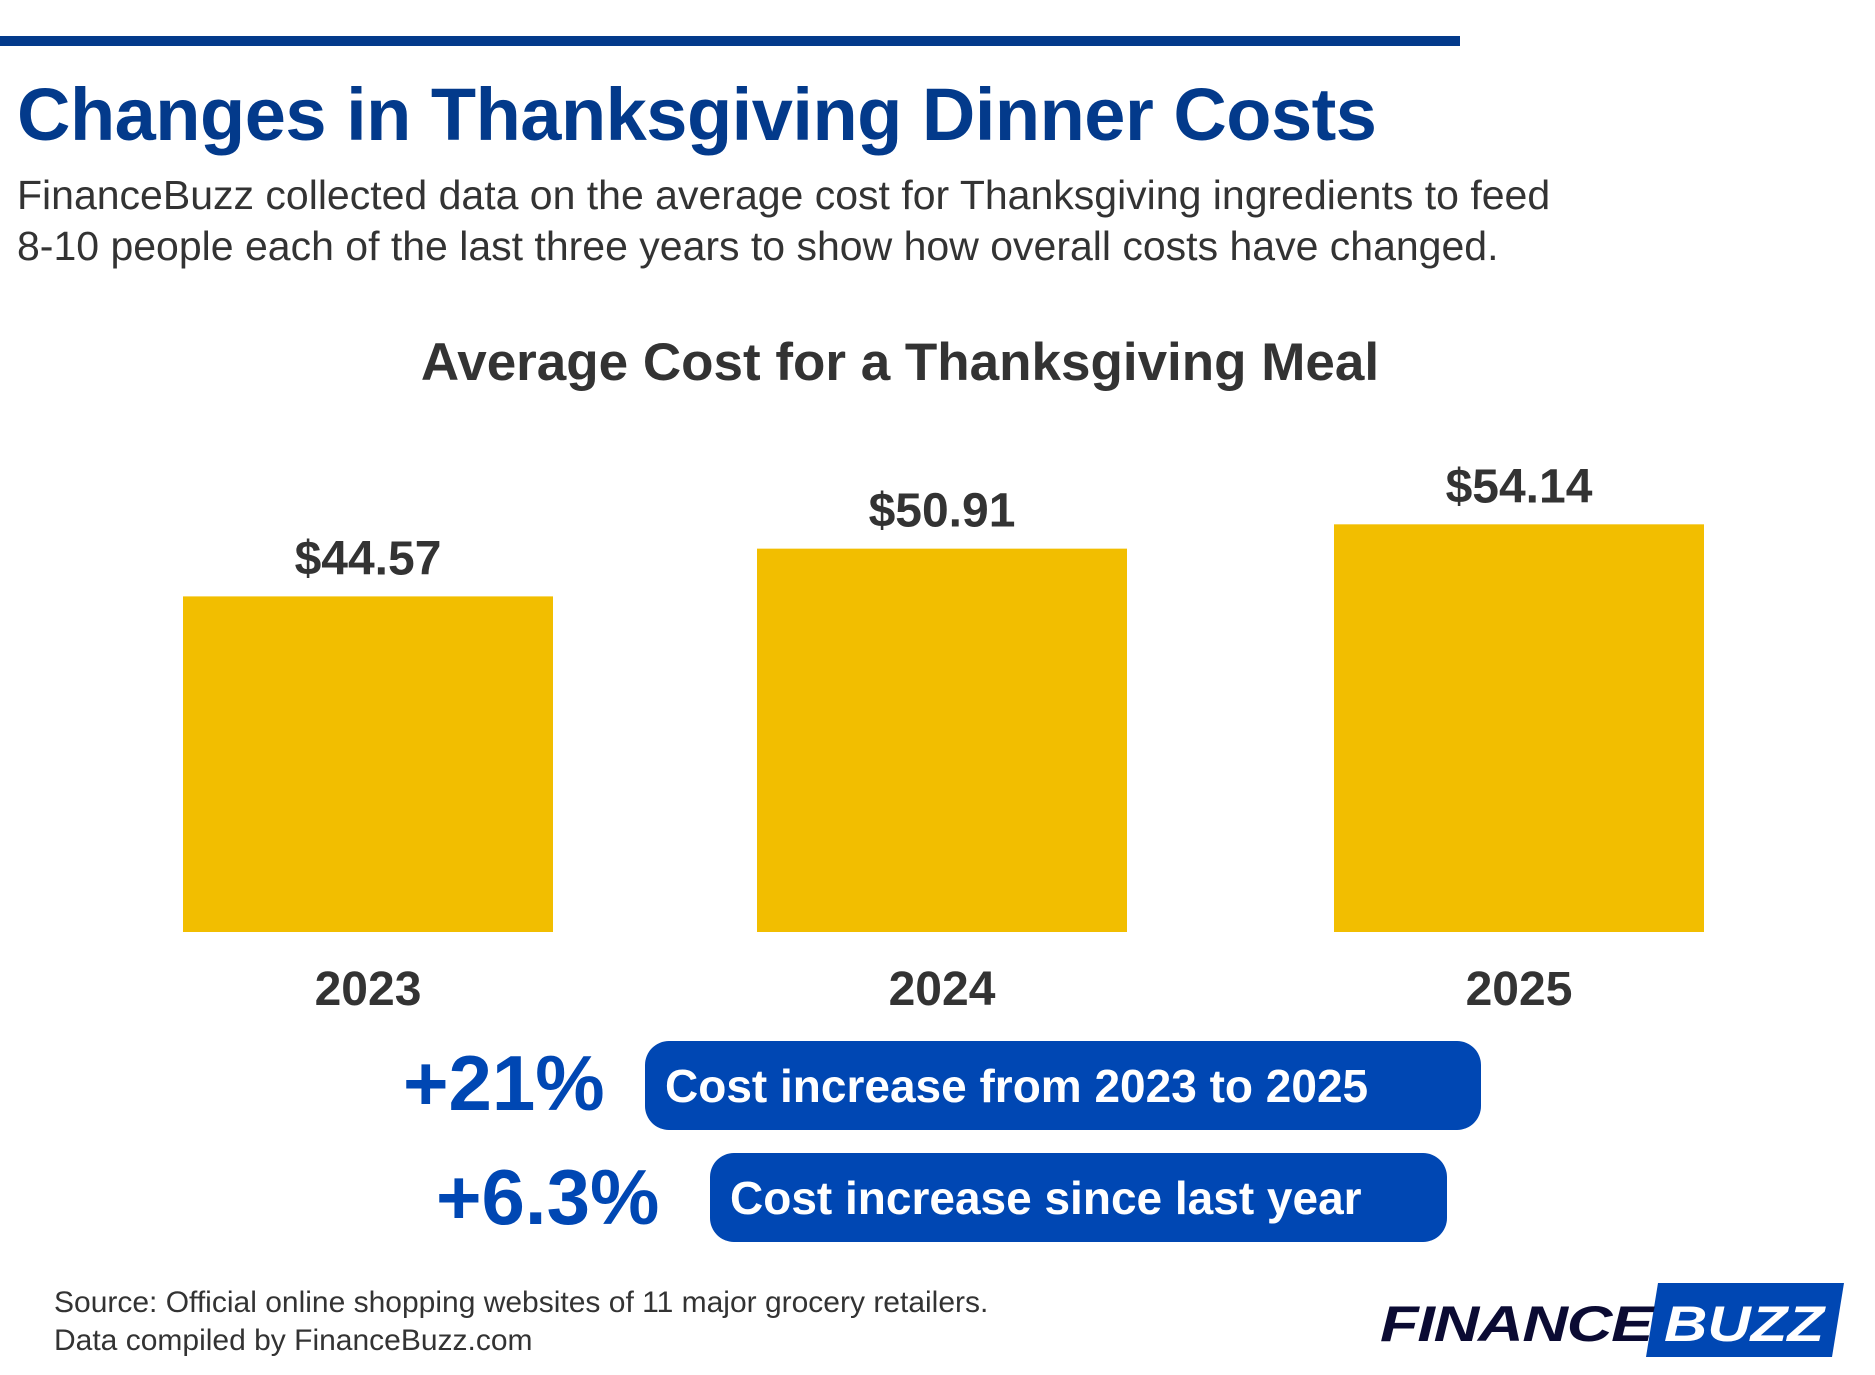 Image resolution: width=1875 pixels, height=1375 pixels. Describe the element at coordinates (548, 1197) in the screenshot. I see `stat-value-yoy: +6.3%` at that location.